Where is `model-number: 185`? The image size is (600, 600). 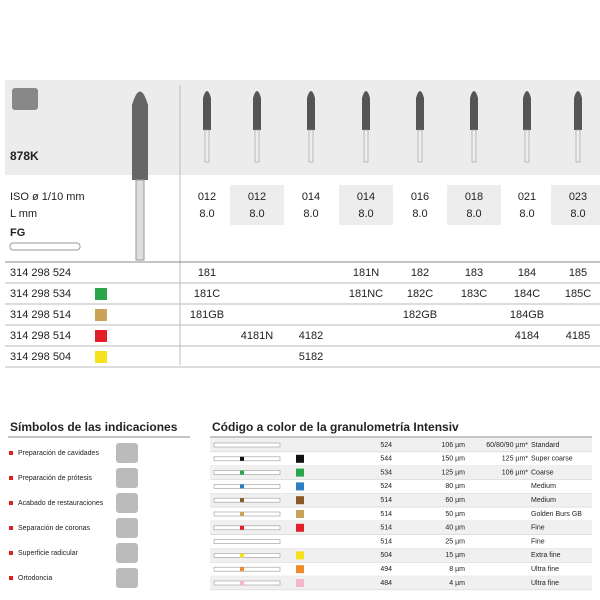
model-number: 185 is located at coordinates (578, 273).